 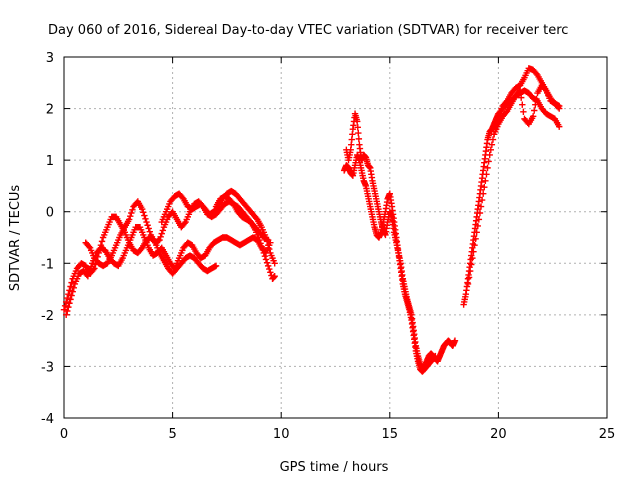 What do you see at coordinates (245, 237) in the screenshot?
I see `series-track-e` at bounding box center [245, 237].